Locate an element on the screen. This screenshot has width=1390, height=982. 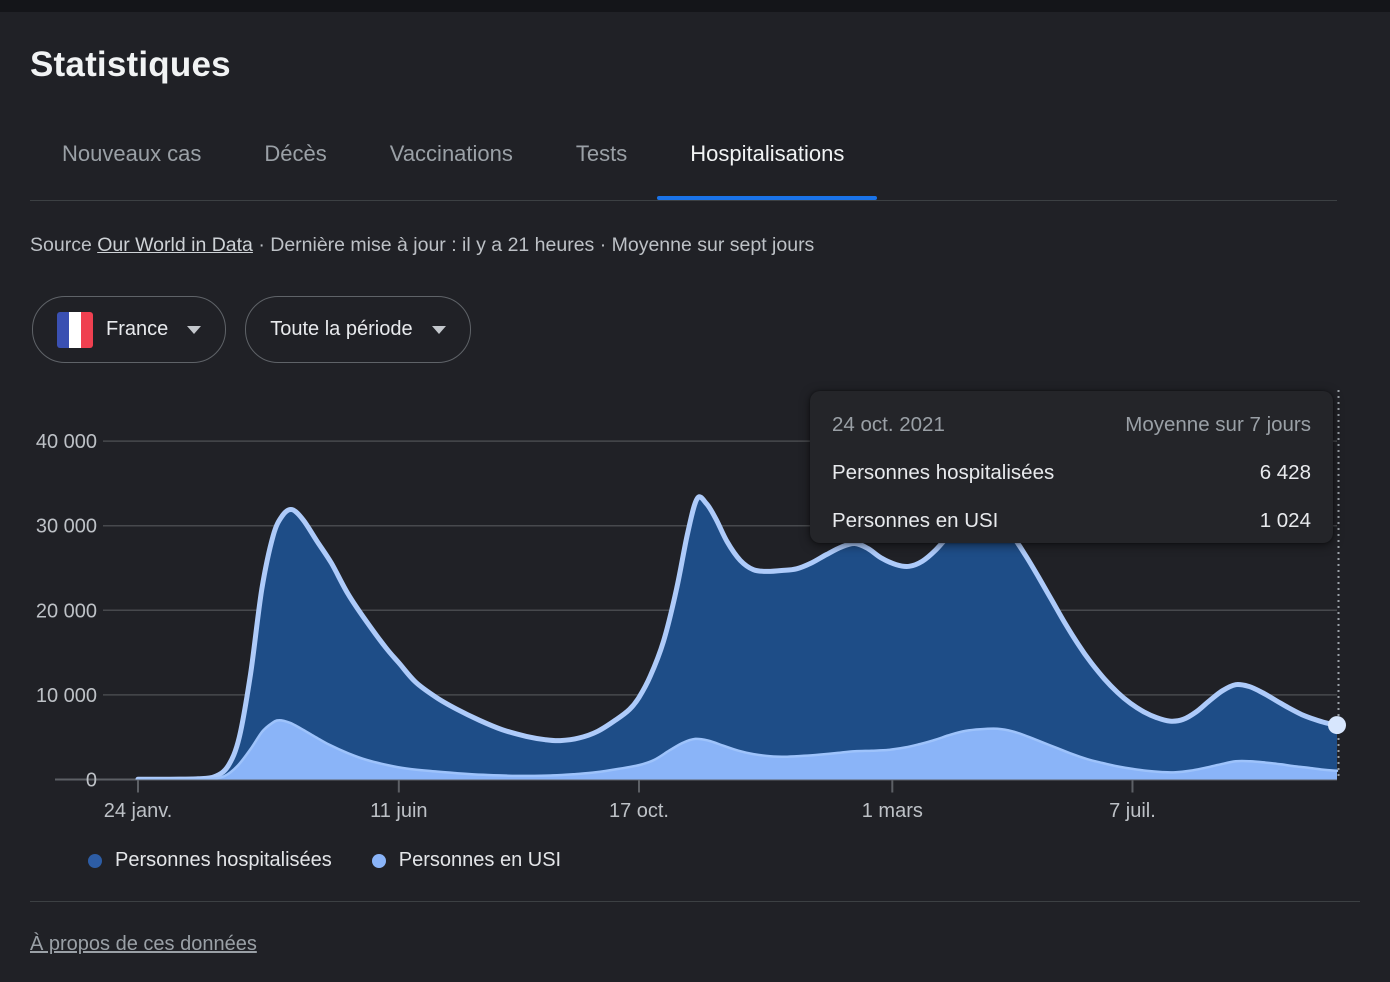
x-axis-label: 1 mars is located at coordinates (892, 811).